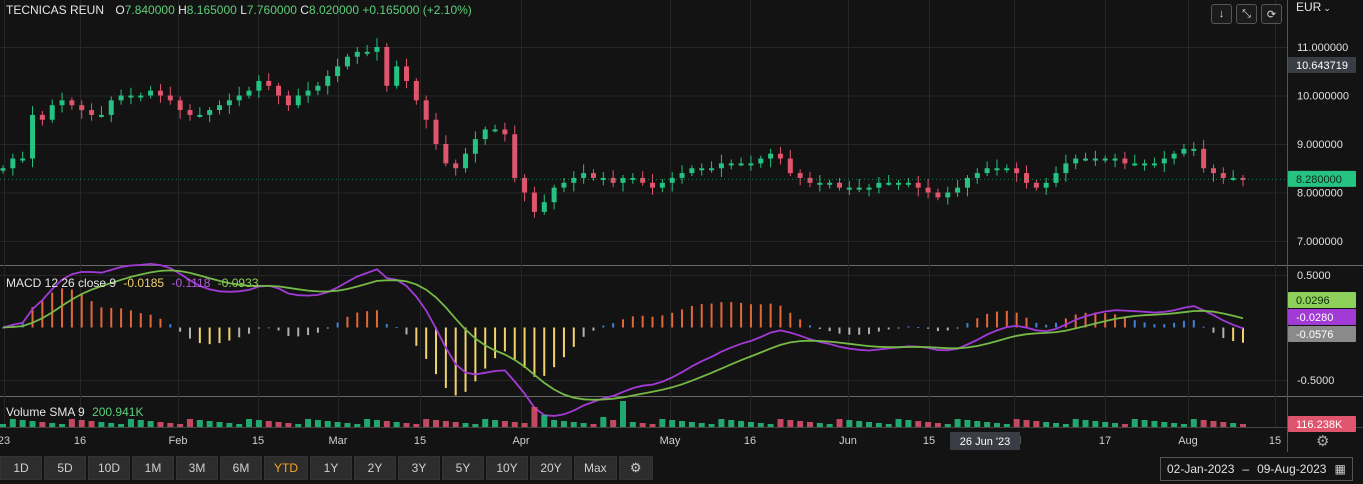  Describe the element at coordinates (331, 468) in the screenshot. I see `timeframe-1y: 1Y` at that location.